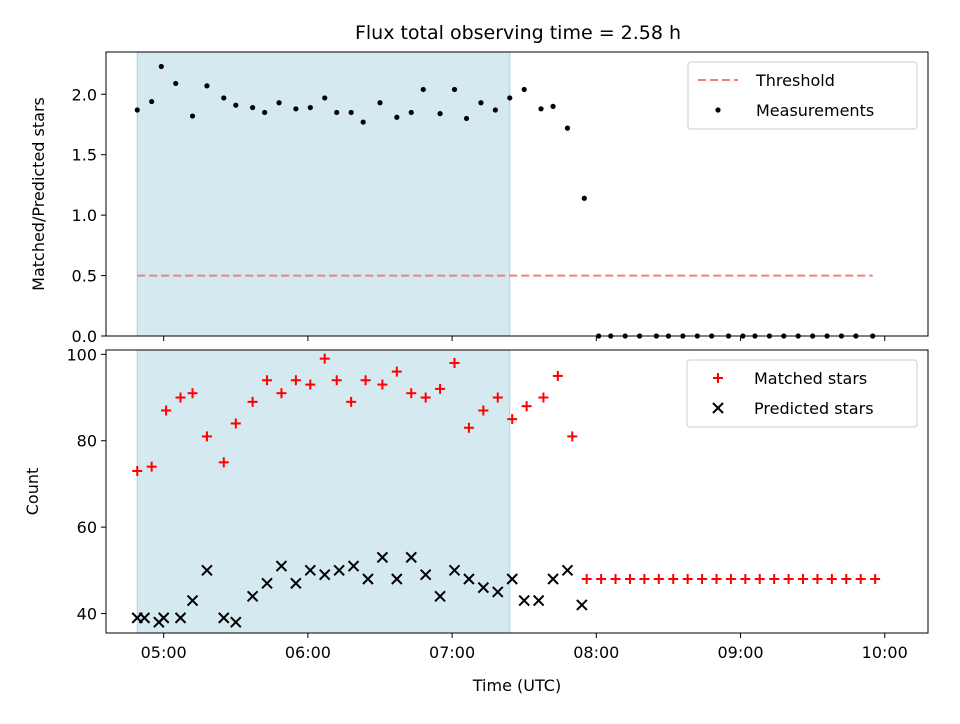  Describe the element at coordinates (810, 378) in the screenshot. I see `legend-matched-label: Matched stars` at that location.